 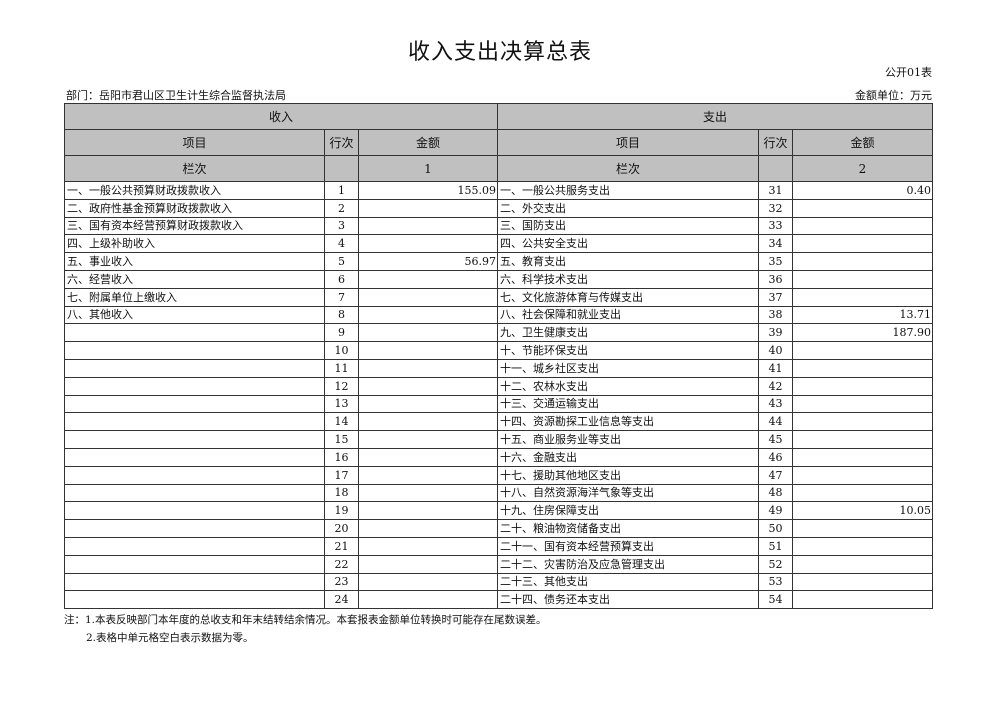 What do you see at coordinates (194, 226) in the screenshot?
I see `income-item-cell: 三、国有资本经营预算财政拨款收入` at bounding box center [194, 226].